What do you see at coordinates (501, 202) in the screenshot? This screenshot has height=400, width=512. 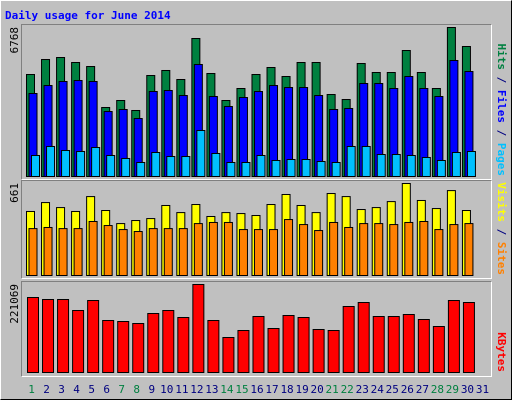 I see `legend-entry: Visits` at bounding box center [501, 202].